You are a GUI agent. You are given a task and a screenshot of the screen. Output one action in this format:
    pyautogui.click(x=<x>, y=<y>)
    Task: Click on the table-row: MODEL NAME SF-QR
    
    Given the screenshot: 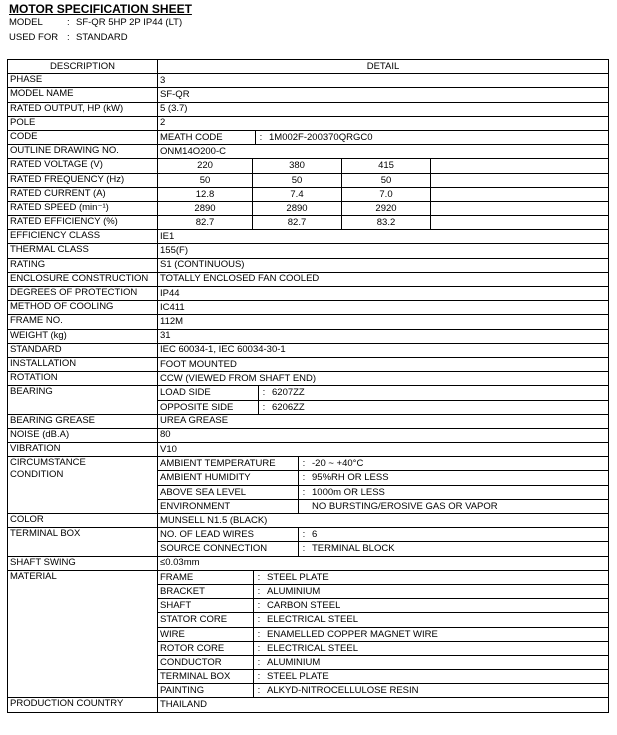 What is the action you would take?
    pyautogui.click(x=308, y=95)
    